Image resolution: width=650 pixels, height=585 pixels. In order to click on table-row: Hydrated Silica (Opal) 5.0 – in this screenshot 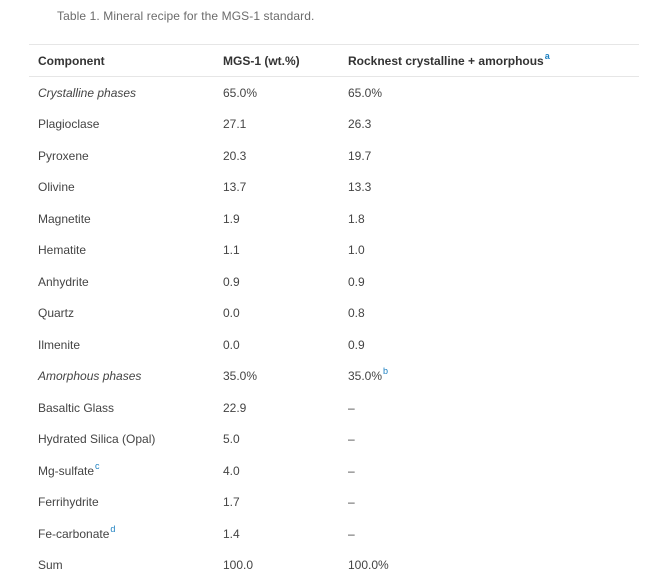, I will do `click(334, 440)`.